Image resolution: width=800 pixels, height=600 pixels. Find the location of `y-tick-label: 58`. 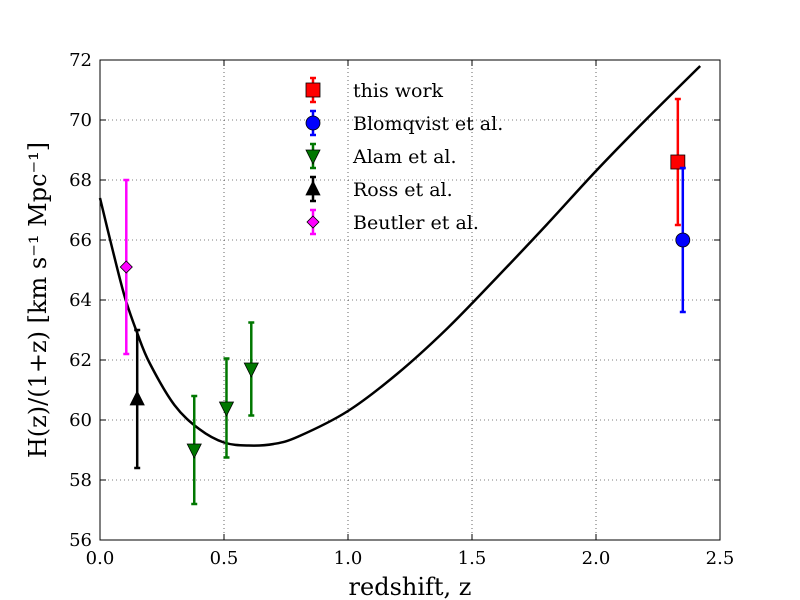

y-tick-label: 58 is located at coordinates (80, 480).